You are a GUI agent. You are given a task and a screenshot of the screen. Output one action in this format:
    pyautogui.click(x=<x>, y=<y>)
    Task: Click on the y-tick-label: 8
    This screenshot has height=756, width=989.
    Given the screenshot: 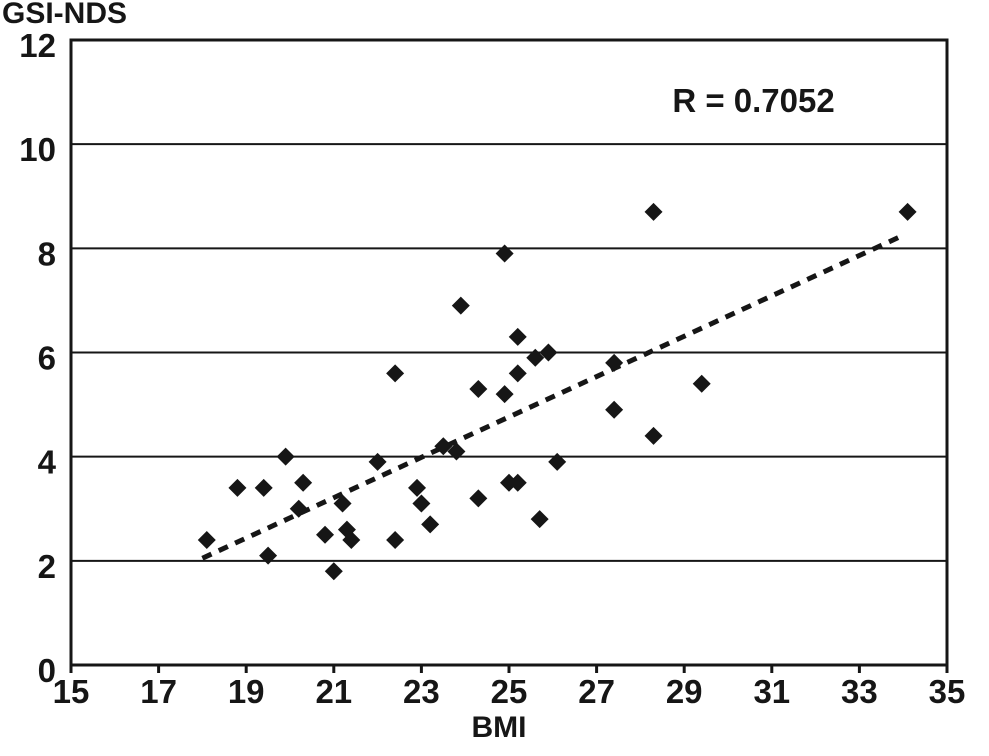 What is the action you would take?
    pyautogui.click(x=47, y=253)
    